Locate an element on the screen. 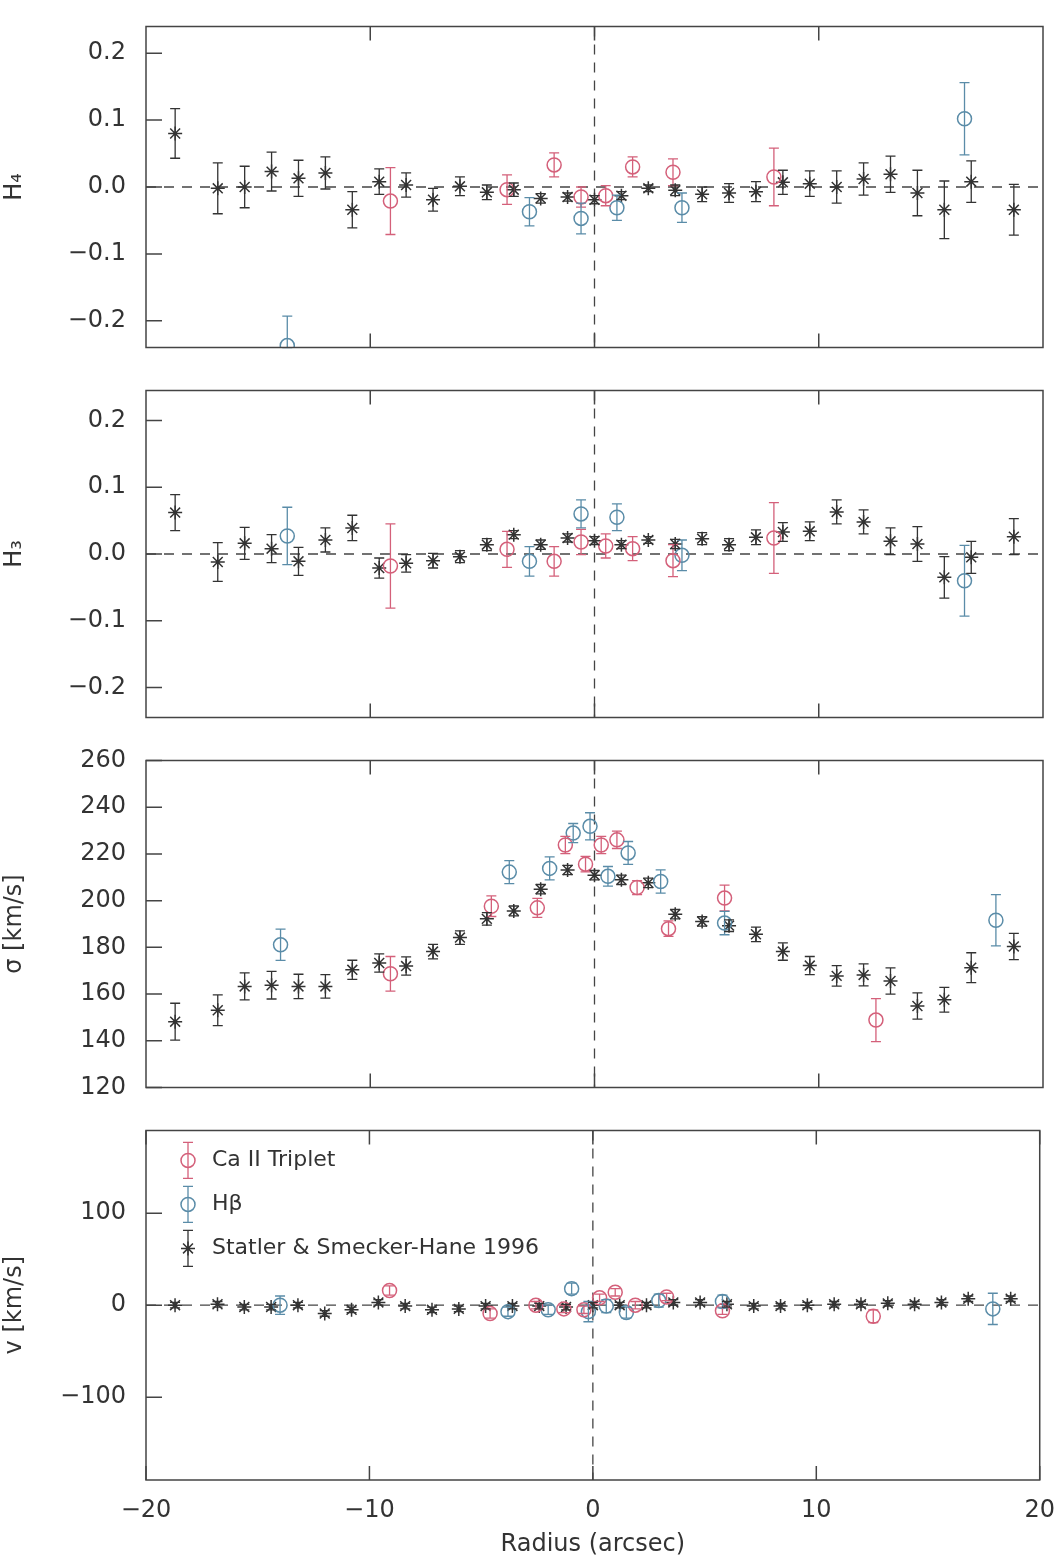 This screenshot has width=1063, height=1565. y-tick-label: 260 is located at coordinates (103, 758).